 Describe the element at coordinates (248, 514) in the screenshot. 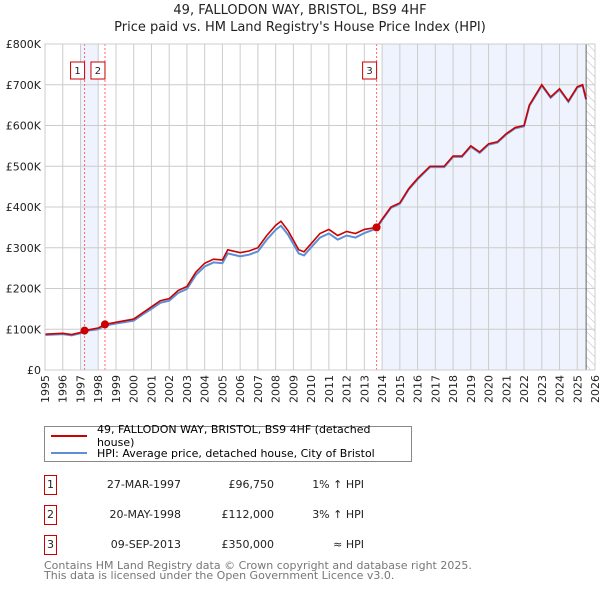

I see `sale-price: £112,000` at that location.